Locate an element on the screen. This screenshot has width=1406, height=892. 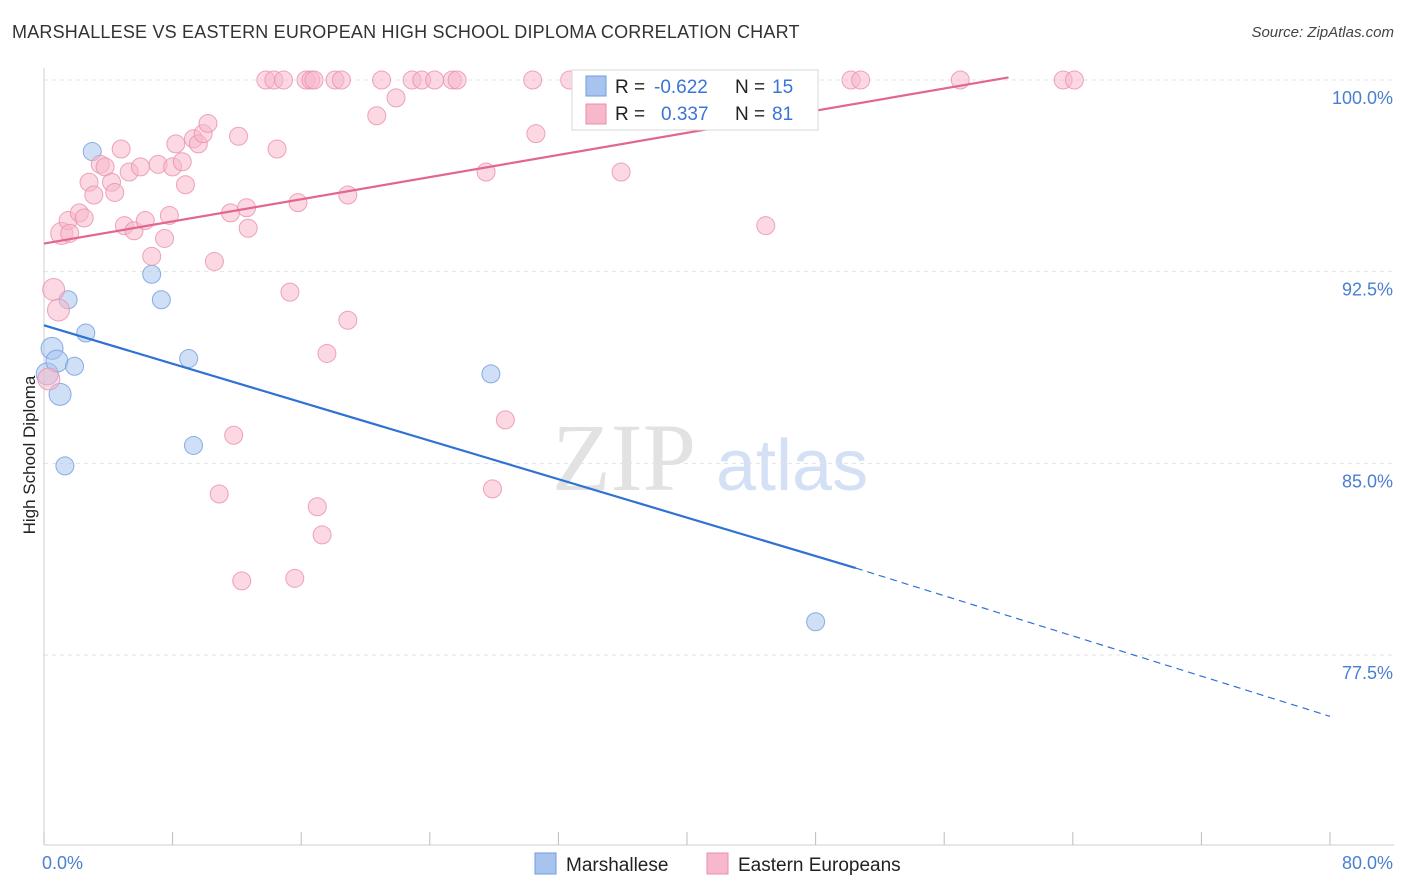
eastern-europeans-trend-line is located at coordinates (526, 160).